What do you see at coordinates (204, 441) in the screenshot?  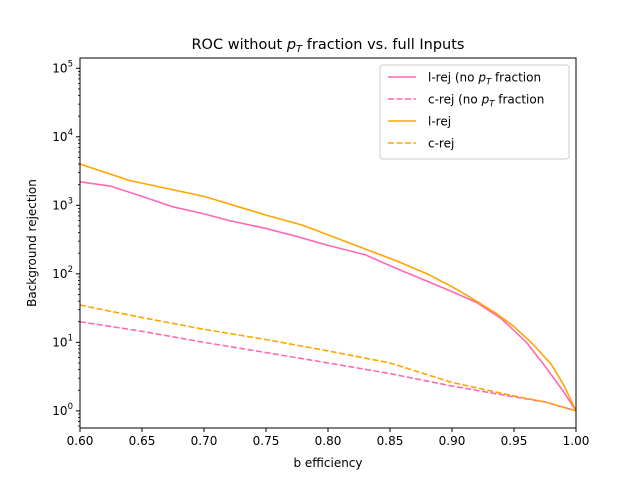 I see `x-tick-label: 0.70` at bounding box center [204, 441].